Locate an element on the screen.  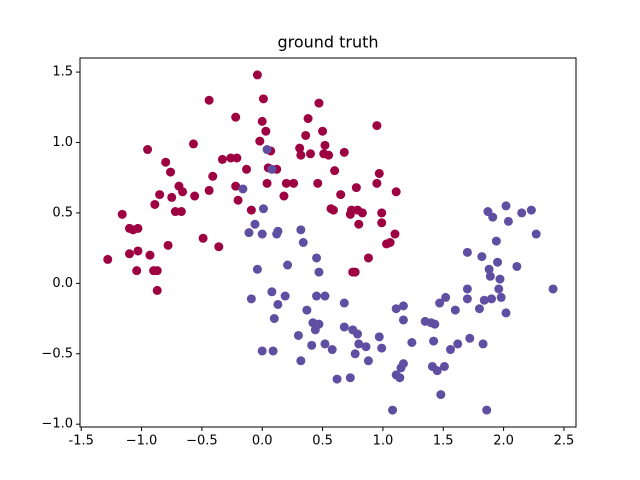
y-tick-label: 0.0 is located at coordinates (62, 283).